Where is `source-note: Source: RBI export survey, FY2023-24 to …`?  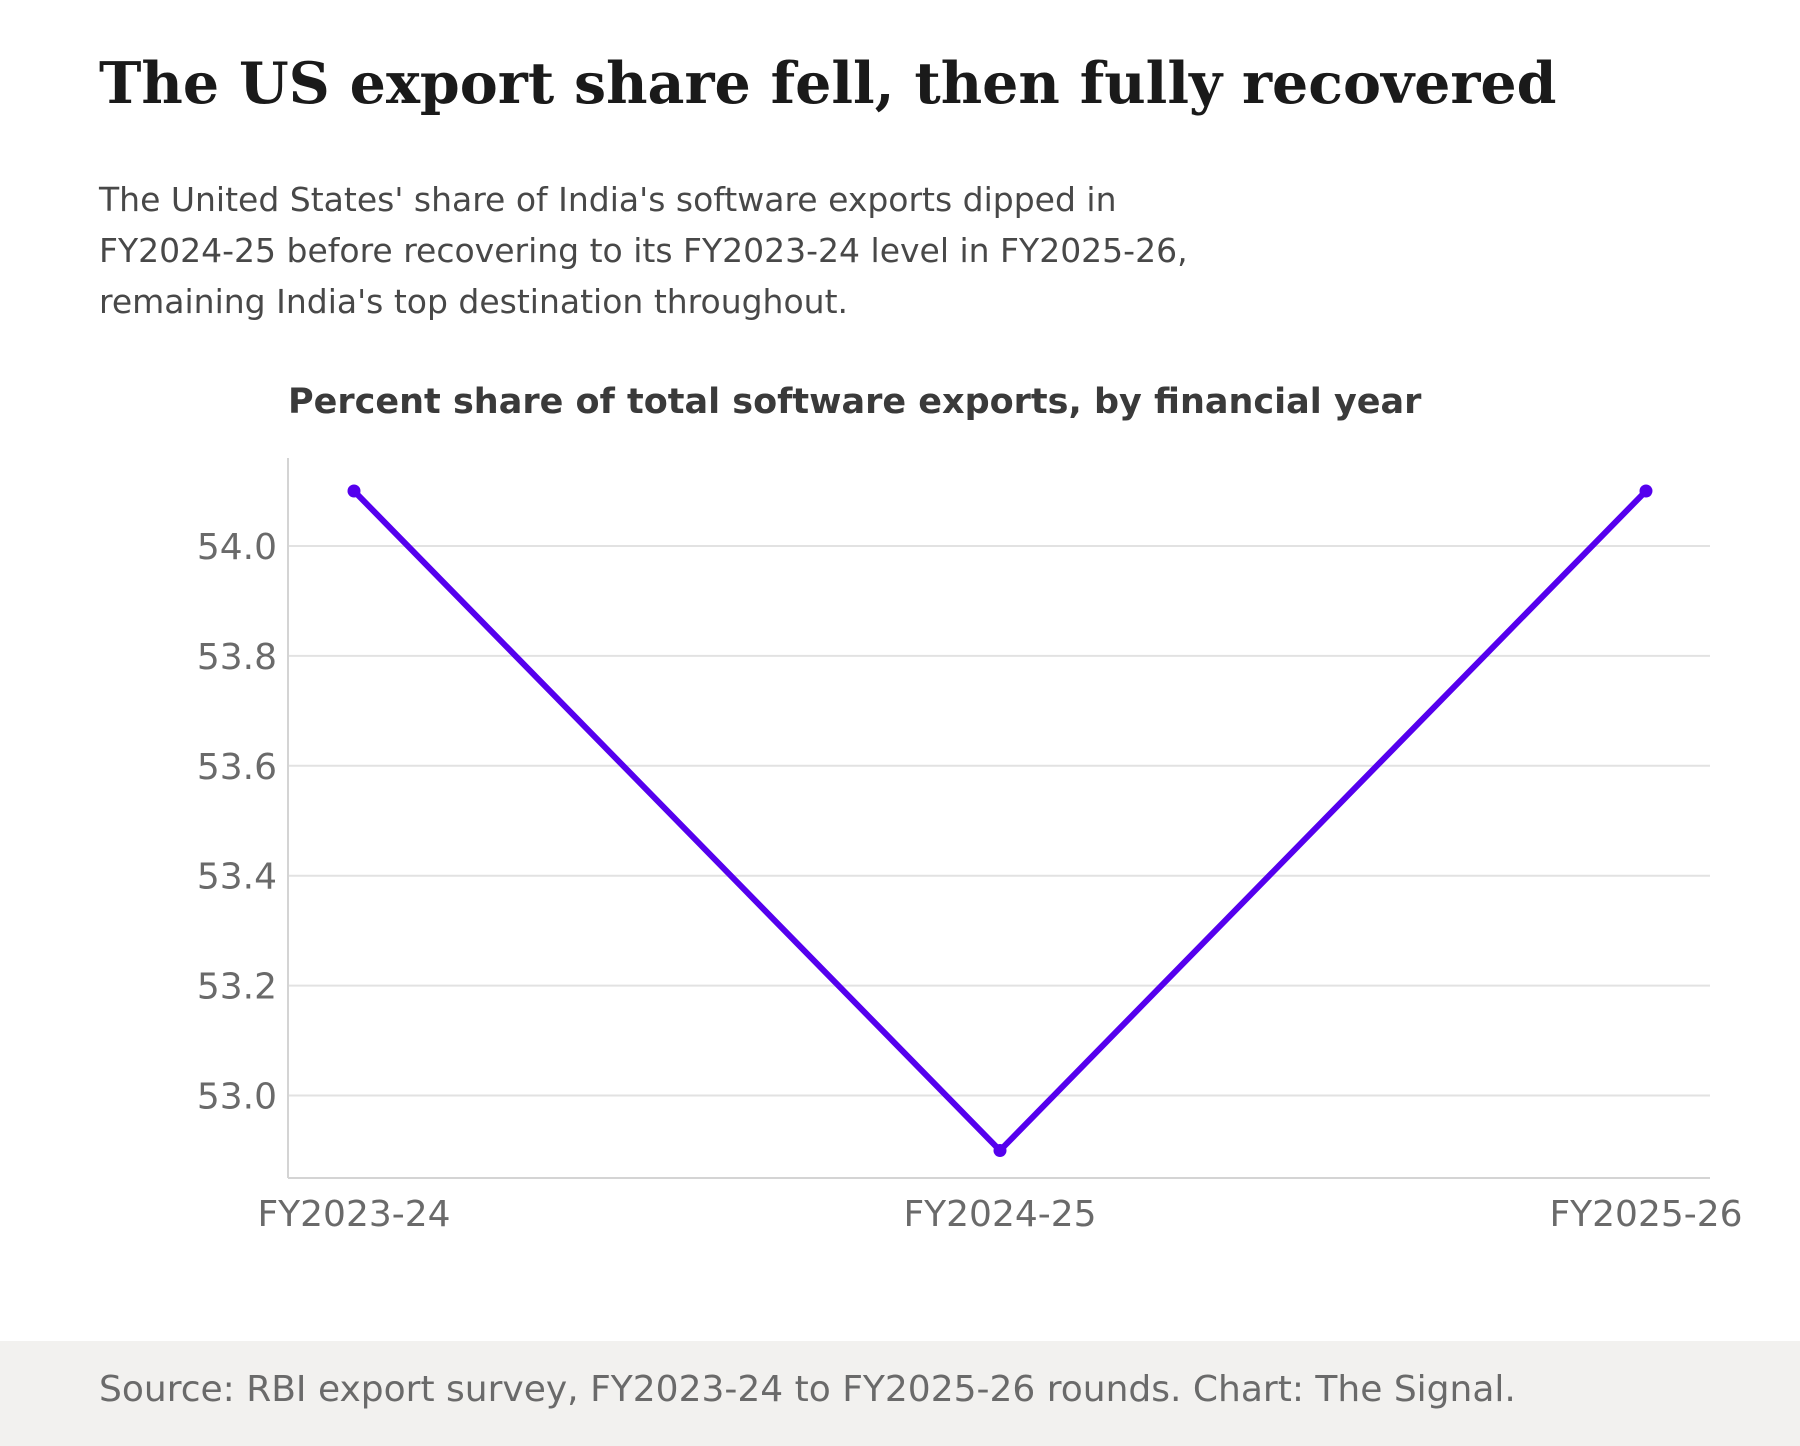
source-note: Source: RBI export survey, FY2023-24 to … is located at coordinates (807, 1389).